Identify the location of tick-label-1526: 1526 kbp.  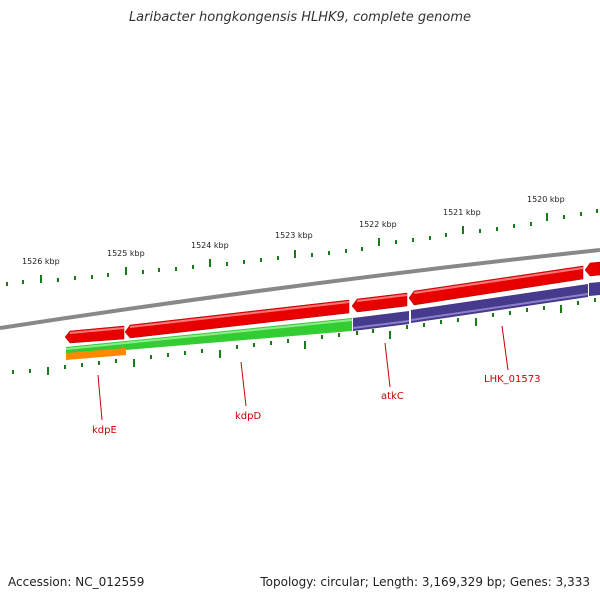
(41, 261).